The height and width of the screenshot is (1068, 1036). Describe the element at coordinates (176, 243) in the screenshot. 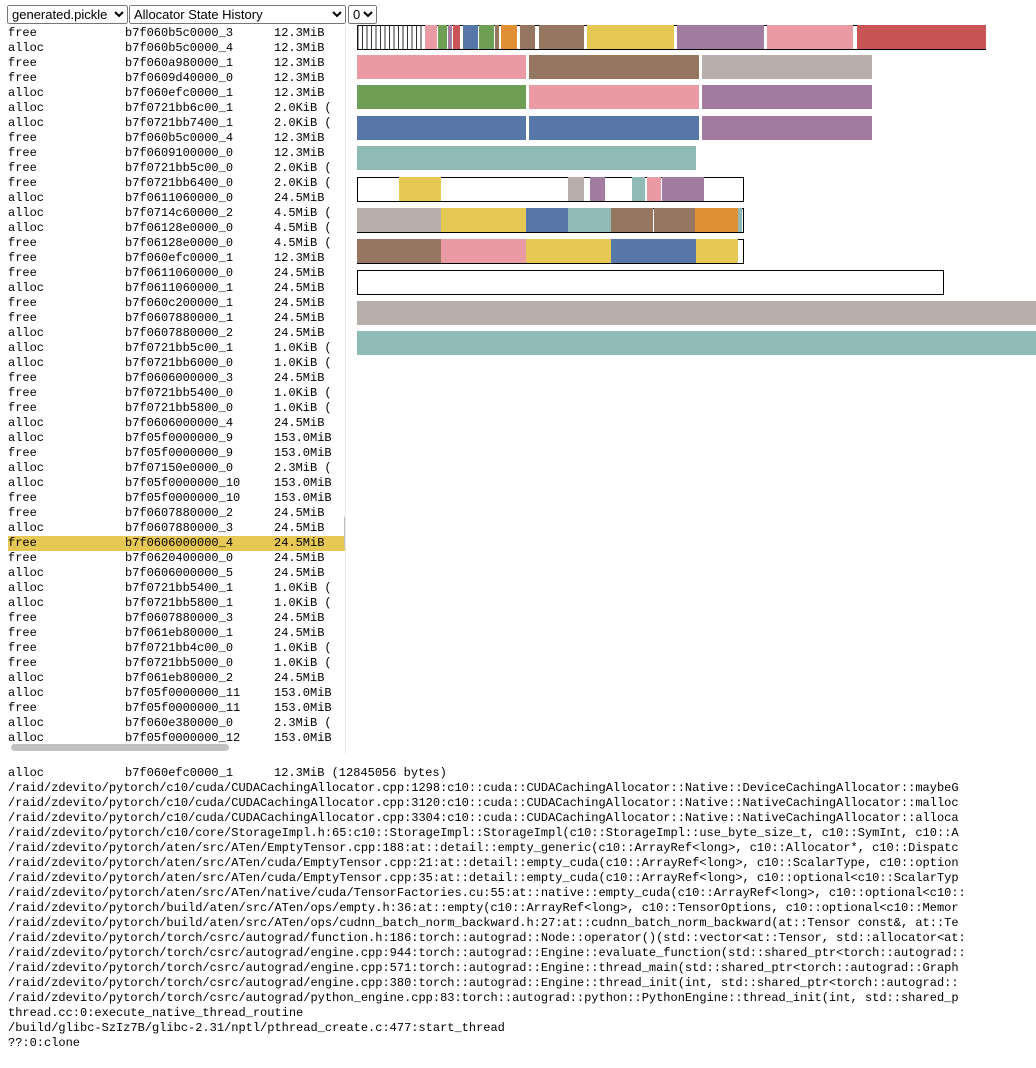

I see `event-row: free b7f06128e0000_0 4.5MiB (` at that location.